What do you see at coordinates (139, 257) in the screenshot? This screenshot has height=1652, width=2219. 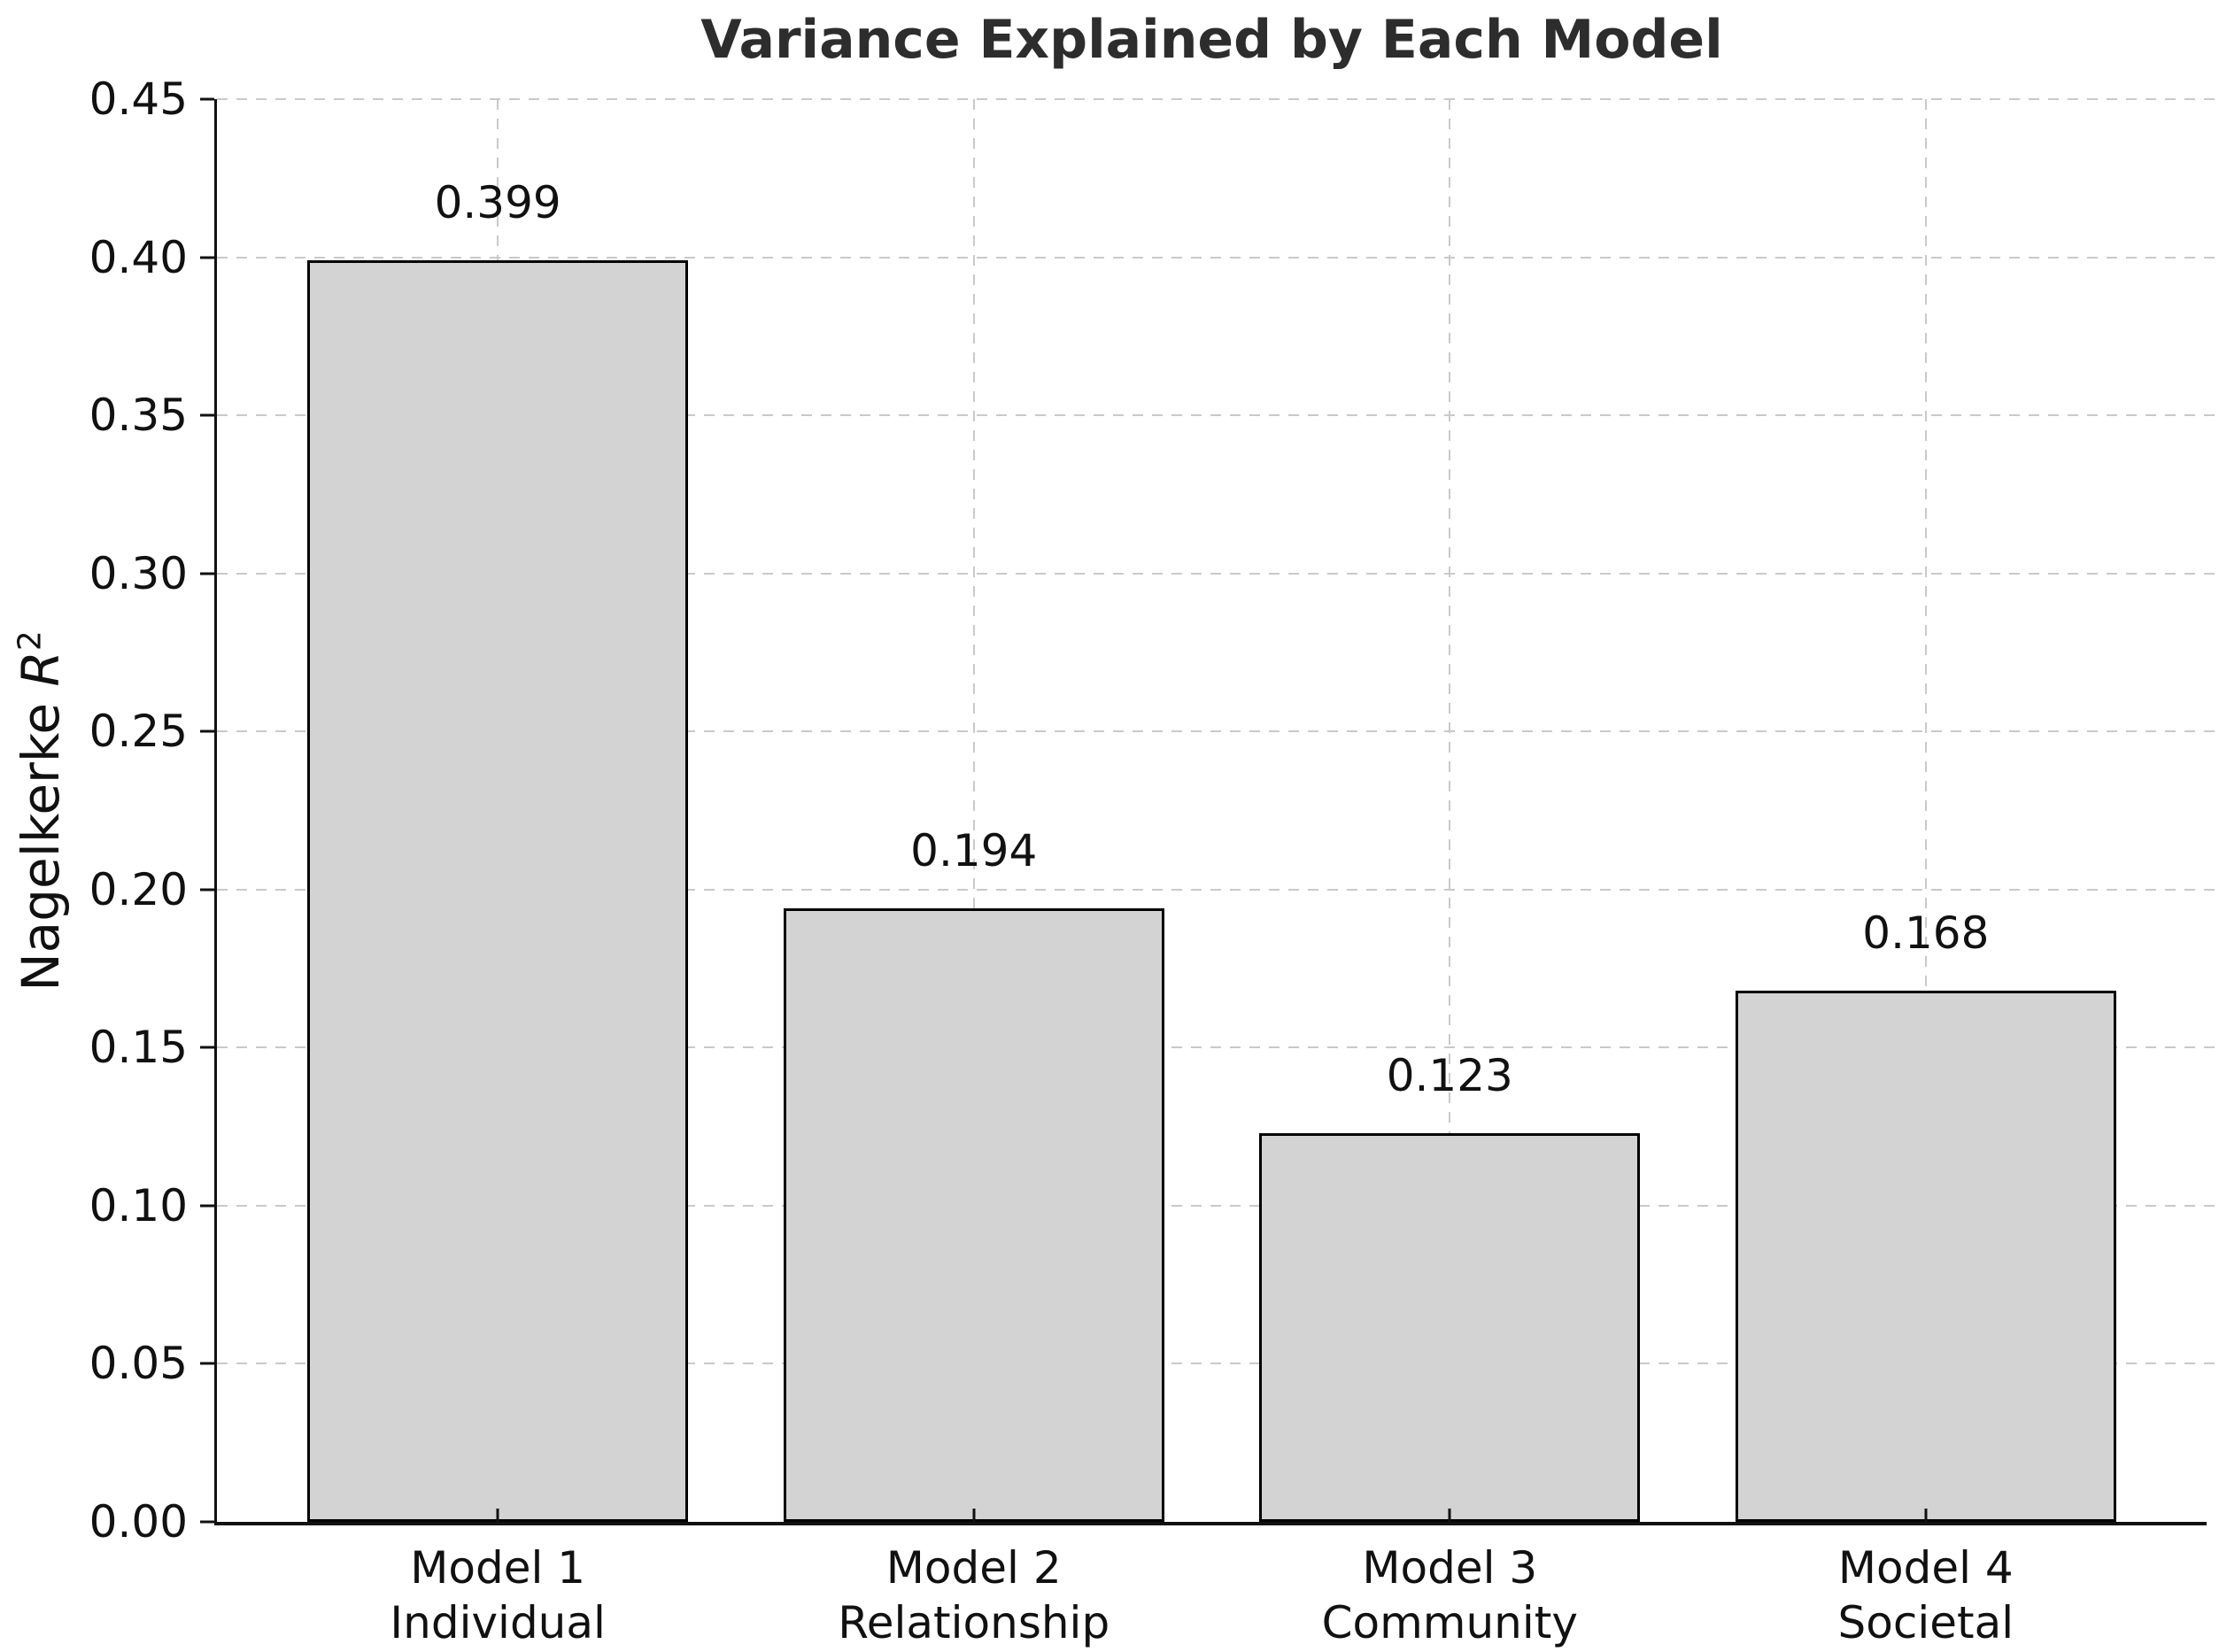 I see `y-axis-tick-label: 0.40` at bounding box center [139, 257].